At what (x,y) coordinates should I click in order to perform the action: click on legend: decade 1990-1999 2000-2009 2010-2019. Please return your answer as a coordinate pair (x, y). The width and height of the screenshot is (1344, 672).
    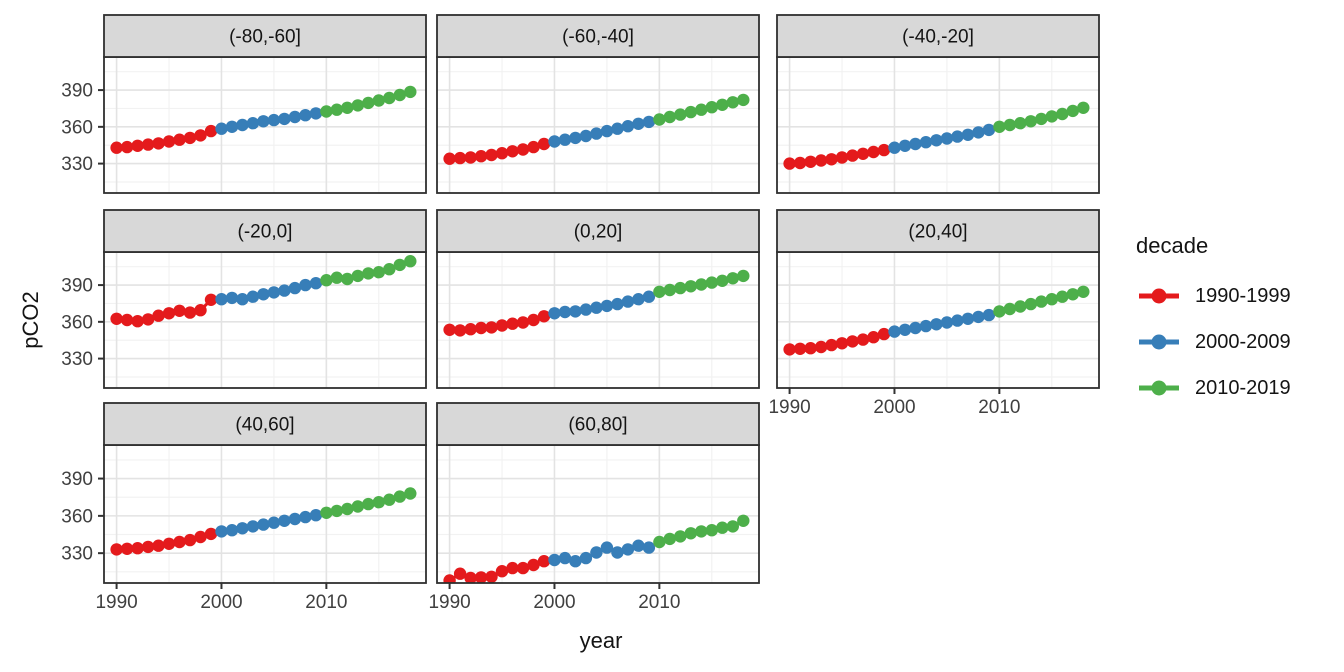
    Looking at the image, I should click on (1213, 327).